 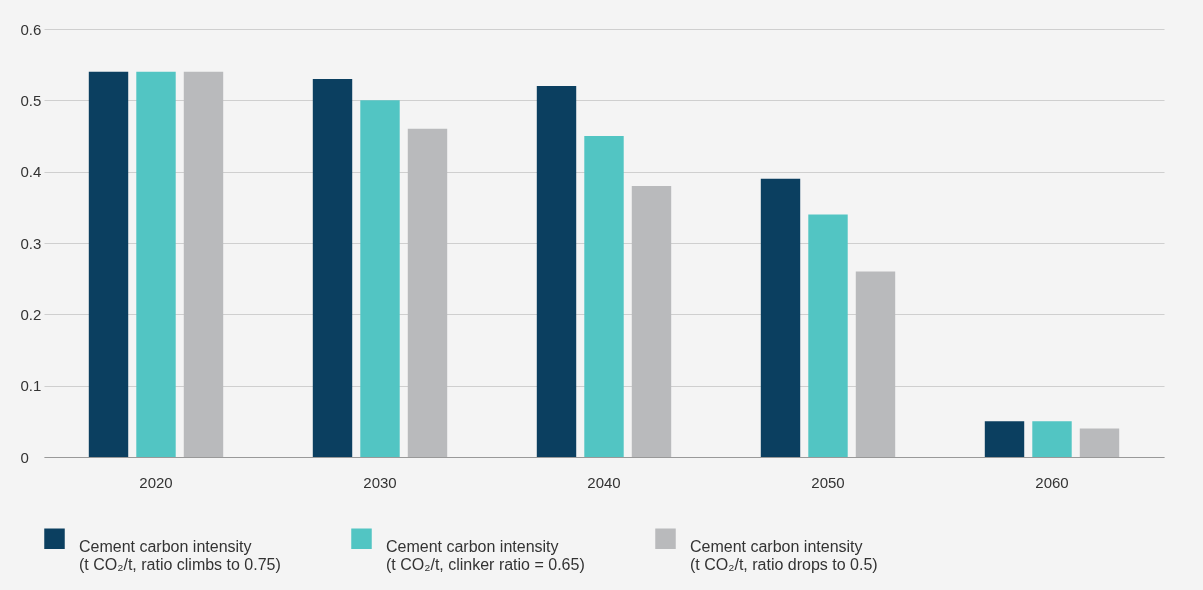 I want to click on y-tick-label: 0.2, so click(x=31, y=314).